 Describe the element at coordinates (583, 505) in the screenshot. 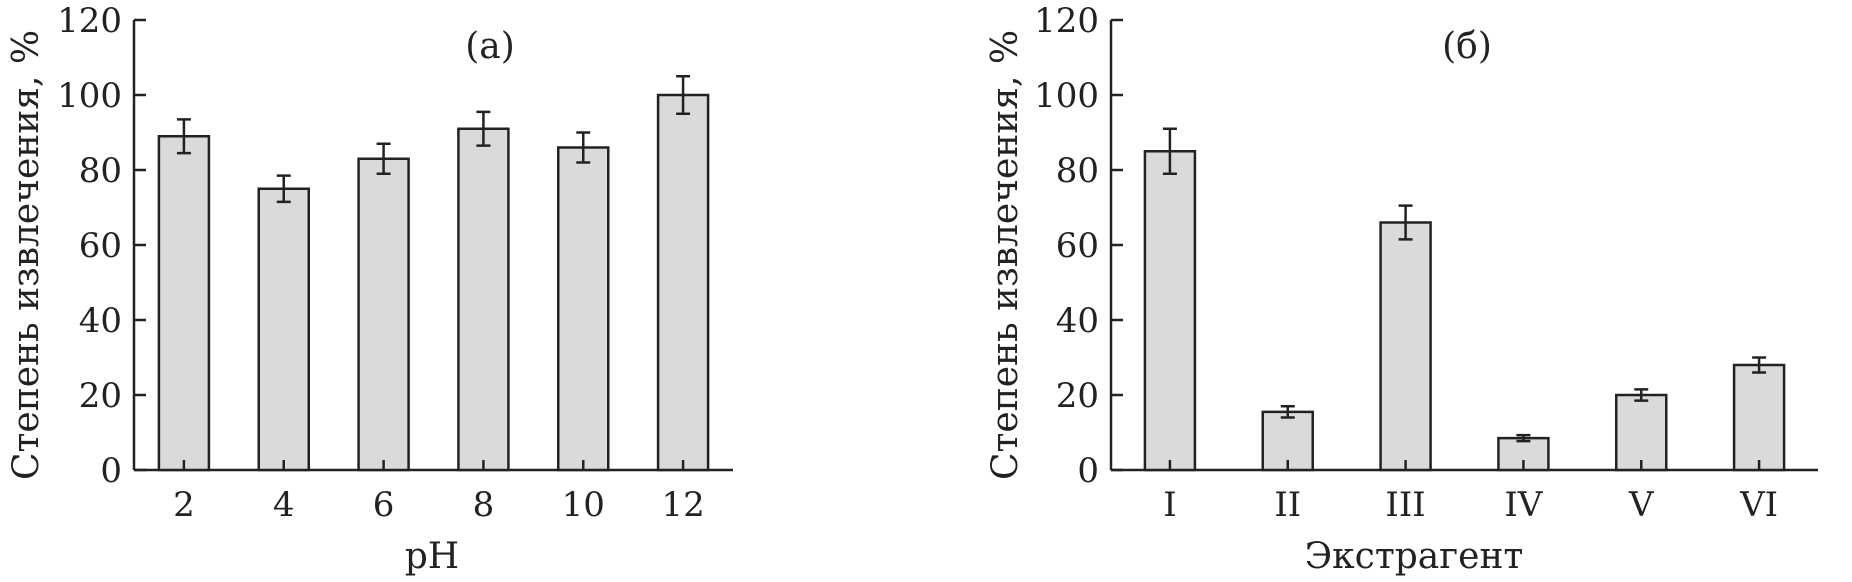

I see `x-tick-label: 10` at that location.